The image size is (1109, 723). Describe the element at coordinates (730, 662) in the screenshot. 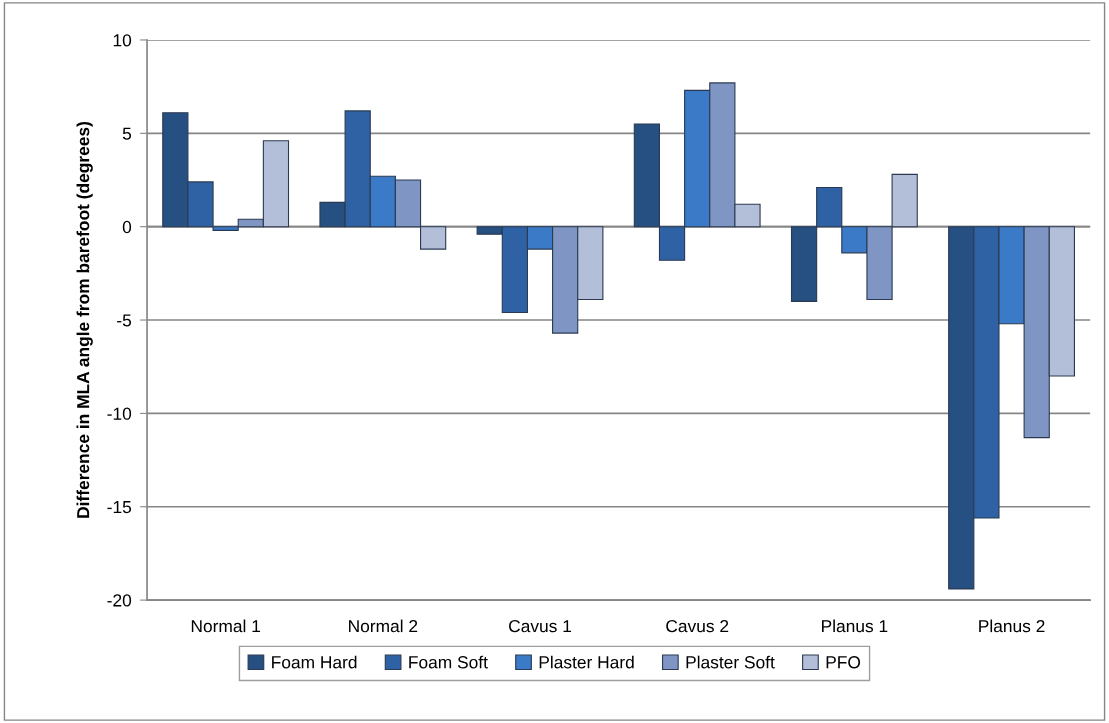

I see `legend-label: Plaster Soft` at that location.